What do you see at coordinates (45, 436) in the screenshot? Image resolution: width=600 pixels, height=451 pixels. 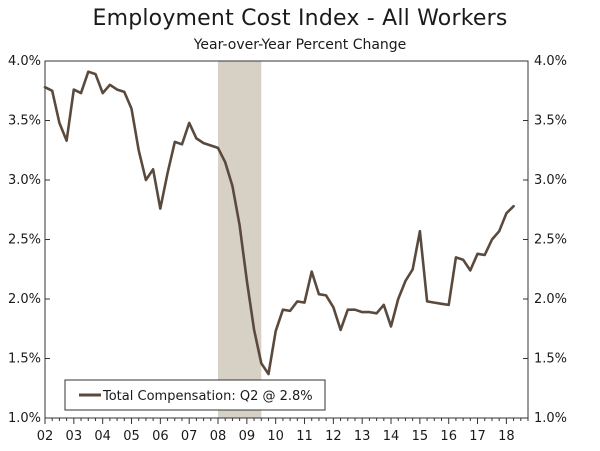 I see `x-tick-label: 02` at bounding box center [45, 436].